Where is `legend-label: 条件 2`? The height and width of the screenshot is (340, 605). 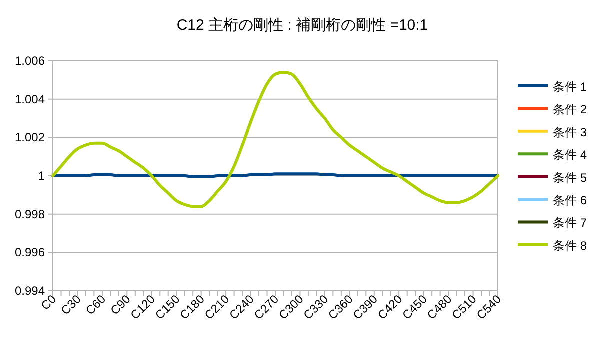 legend-label: 条件 2 is located at coordinates (570, 109).